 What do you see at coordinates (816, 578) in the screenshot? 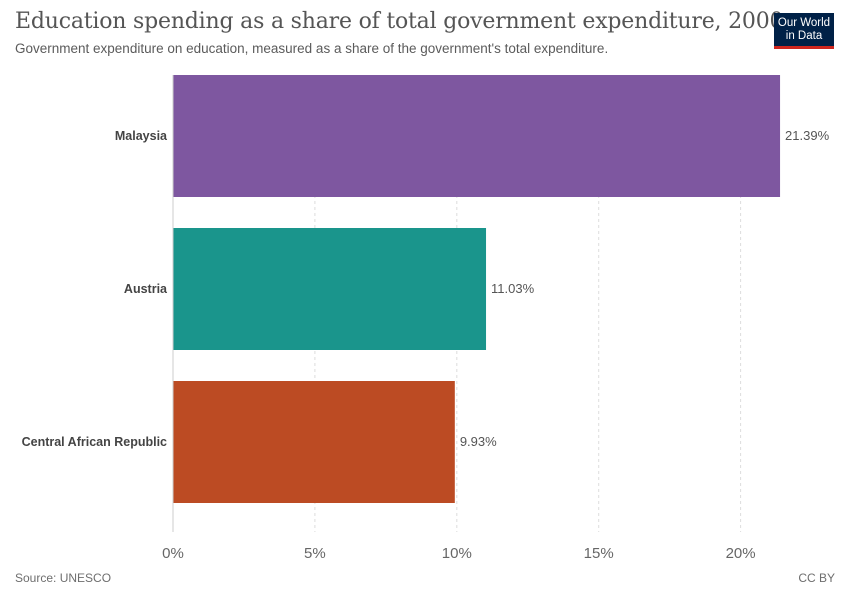
I see `license-label: CC BY` at bounding box center [816, 578].